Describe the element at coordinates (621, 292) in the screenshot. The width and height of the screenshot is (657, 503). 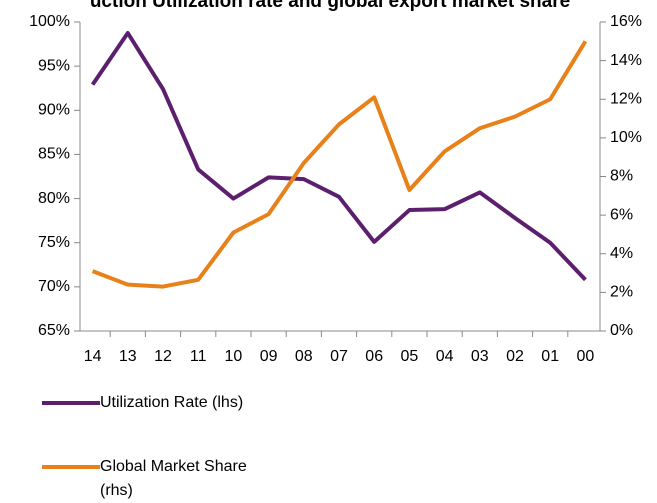
I see `y2-tick-label: 2%` at that location.